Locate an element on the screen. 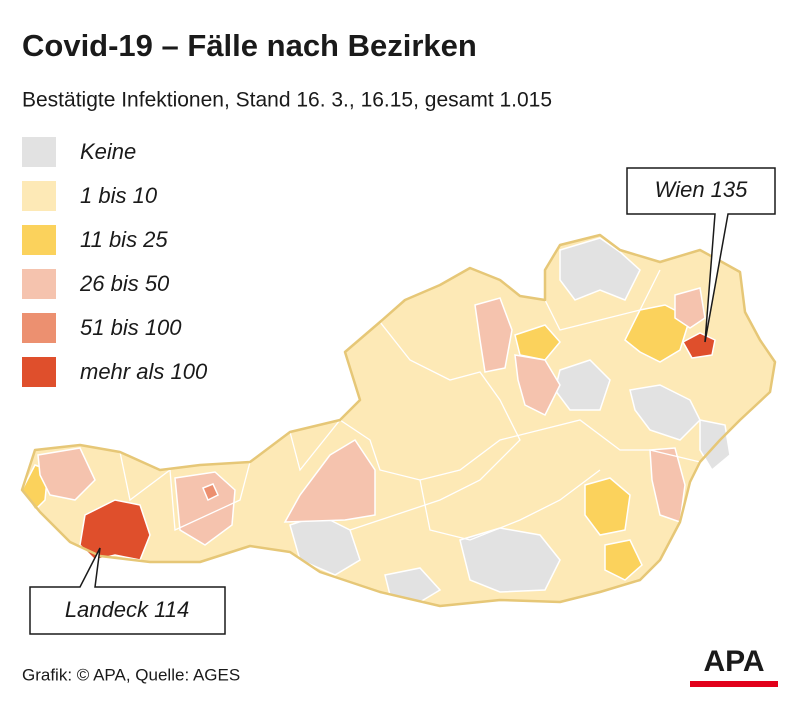  title: Covid-19 – Fälle nach Bezirken is located at coordinates (249, 45).